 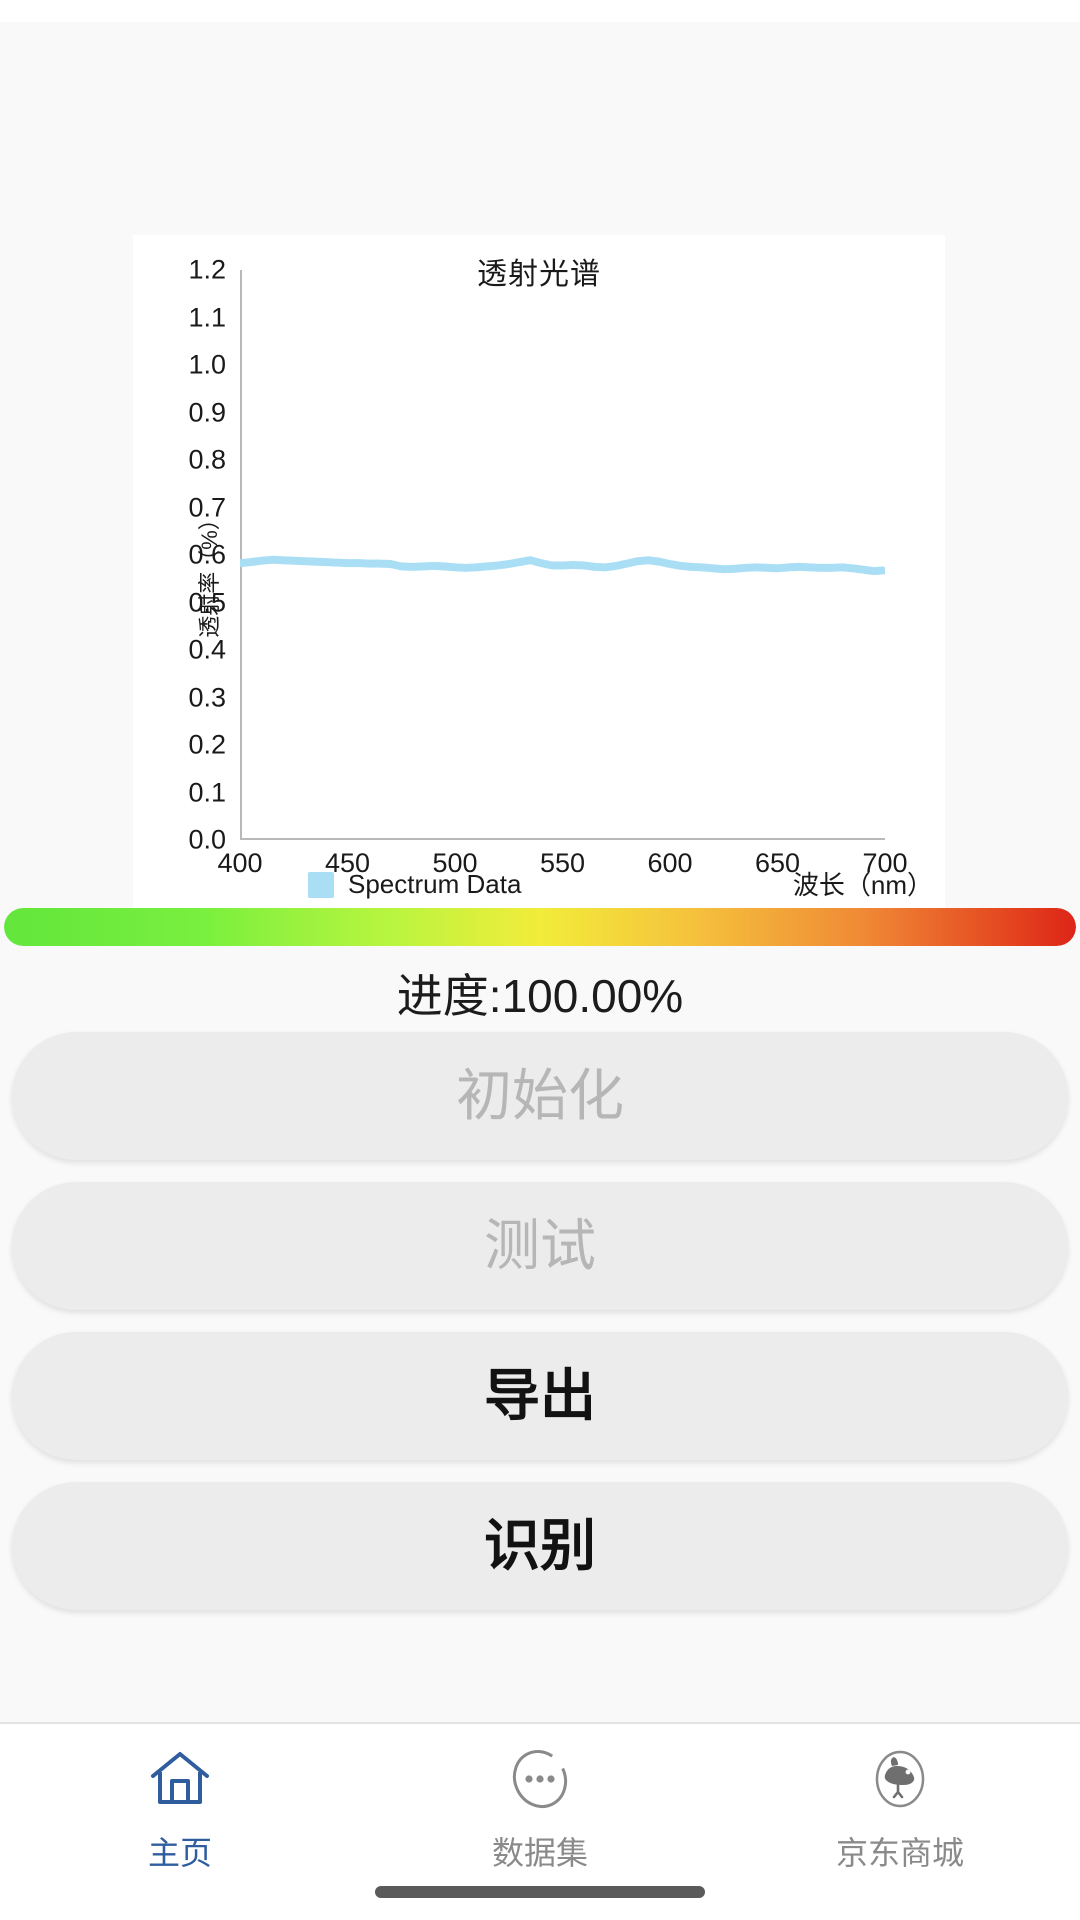 I want to click on nav-item-home: 主页, so click(x=180, y=1822).